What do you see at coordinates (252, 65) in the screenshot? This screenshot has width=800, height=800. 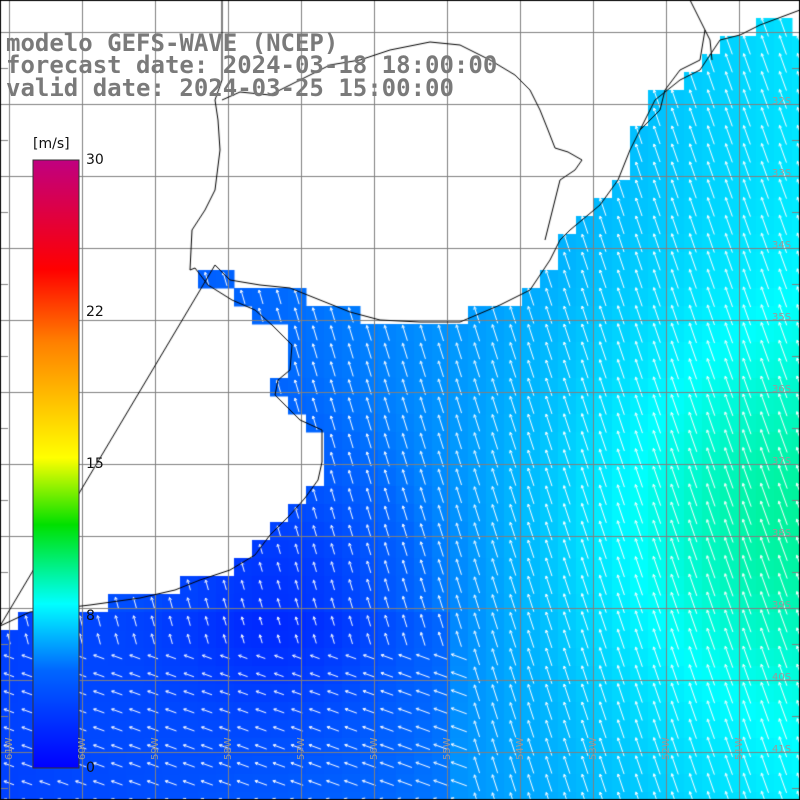 I see `forecast-date: forecast date: 2024-03-18 18:00:00` at bounding box center [252, 65].